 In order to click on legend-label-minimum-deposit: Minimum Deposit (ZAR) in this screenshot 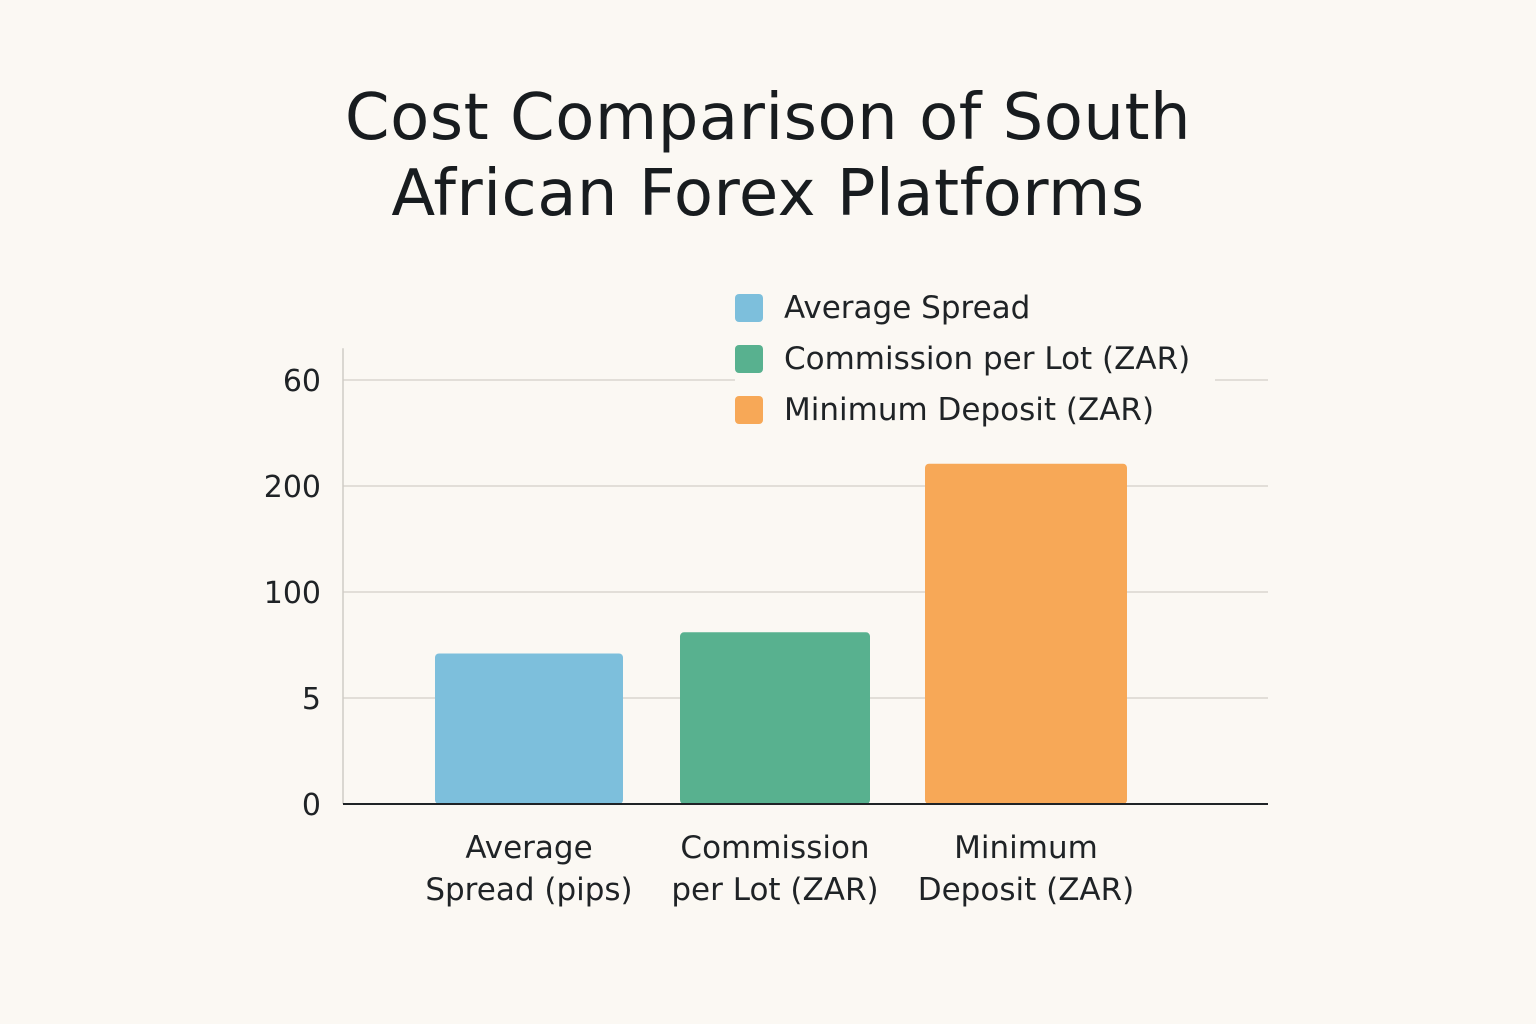, I will do `click(969, 409)`.